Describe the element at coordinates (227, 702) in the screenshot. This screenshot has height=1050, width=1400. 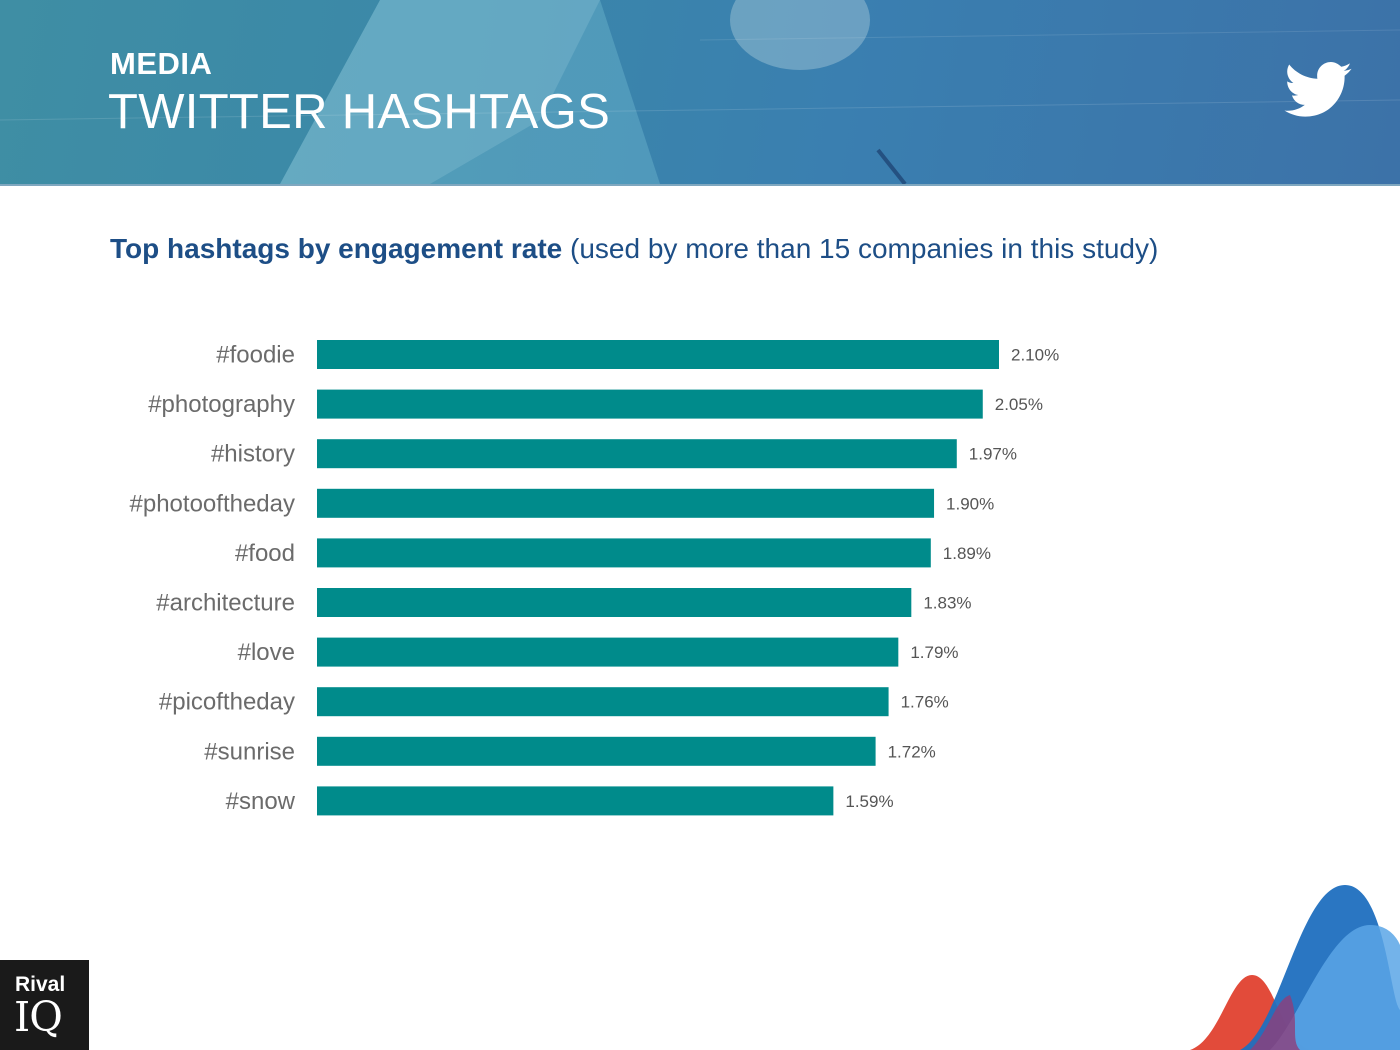
I see `category-label: #picoftheday` at that location.